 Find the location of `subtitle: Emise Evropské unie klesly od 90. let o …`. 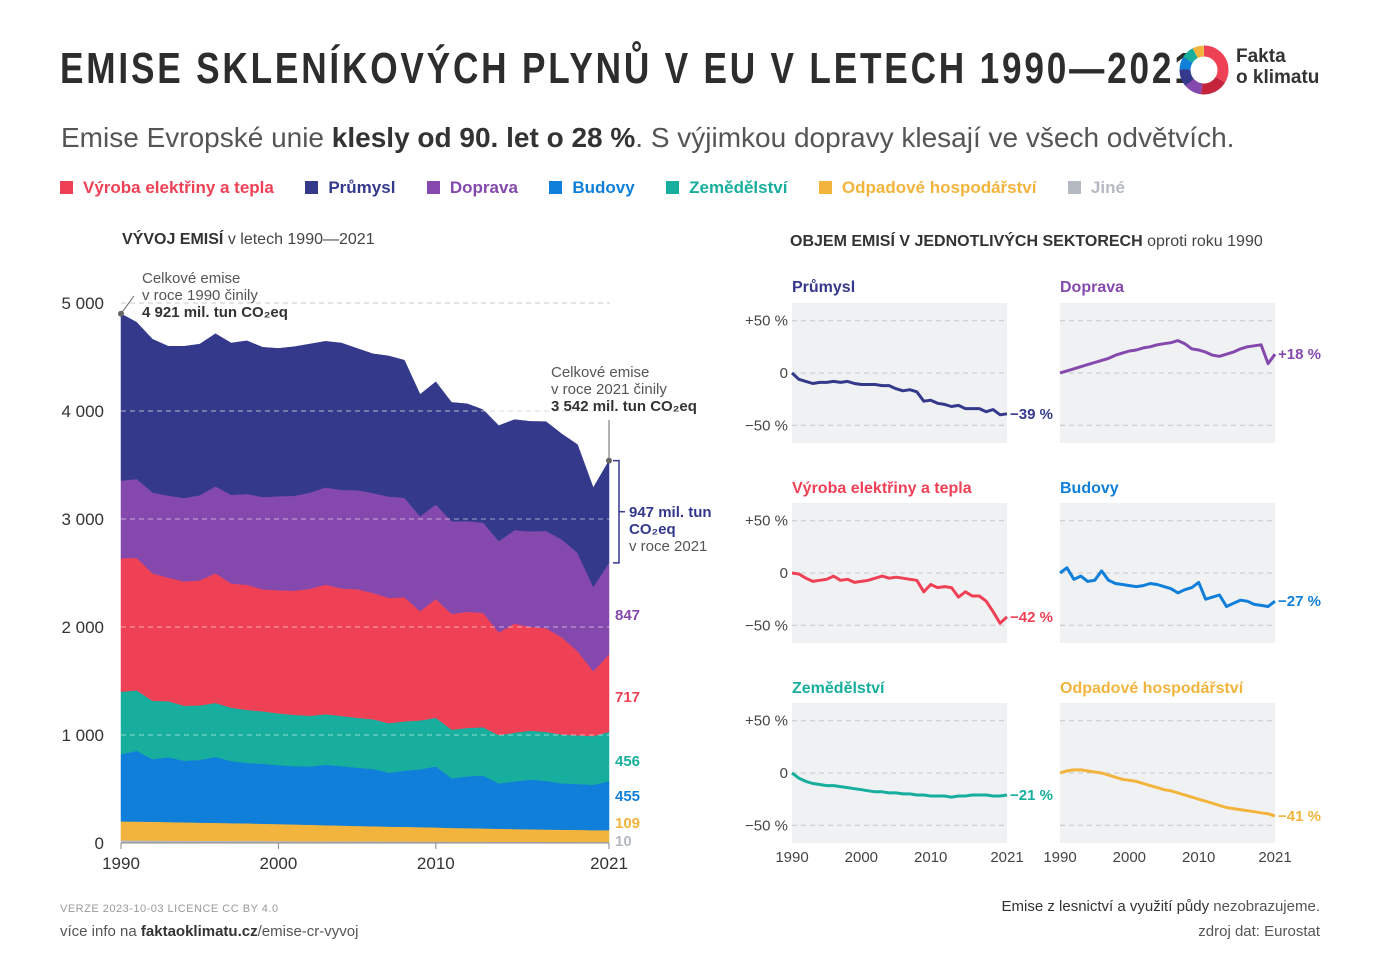

subtitle: Emise Evropské unie klesly od 90. let o … is located at coordinates (647, 138).